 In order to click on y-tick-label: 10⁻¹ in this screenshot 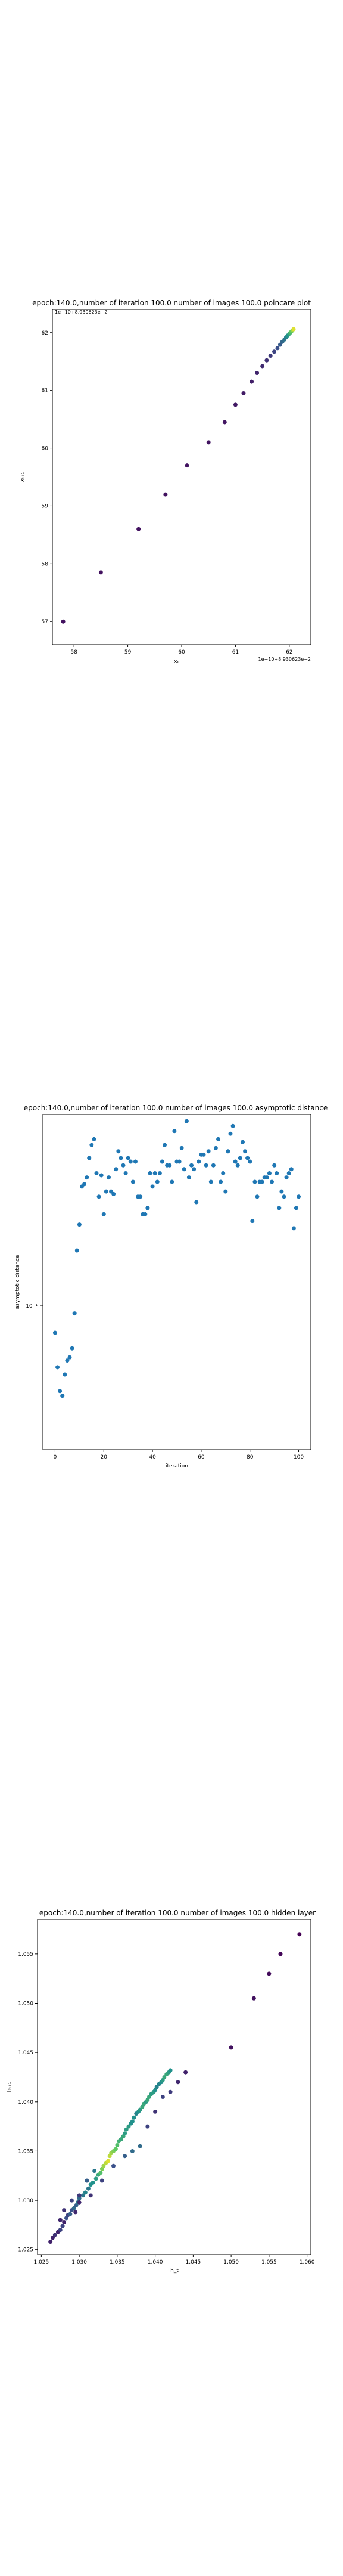, I will do `click(32, 1307)`.